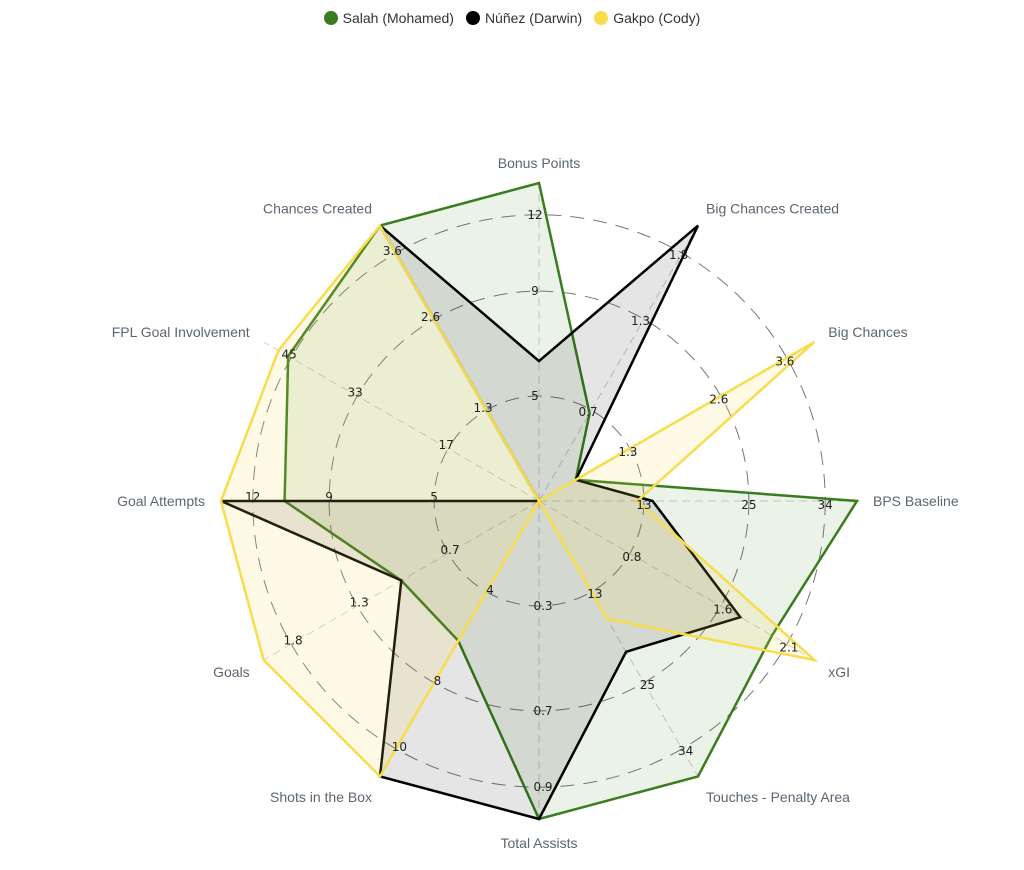  What do you see at coordinates (330, 18) in the screenshot?
I see `legend-dot-salah` at bounding box center [330, 18].